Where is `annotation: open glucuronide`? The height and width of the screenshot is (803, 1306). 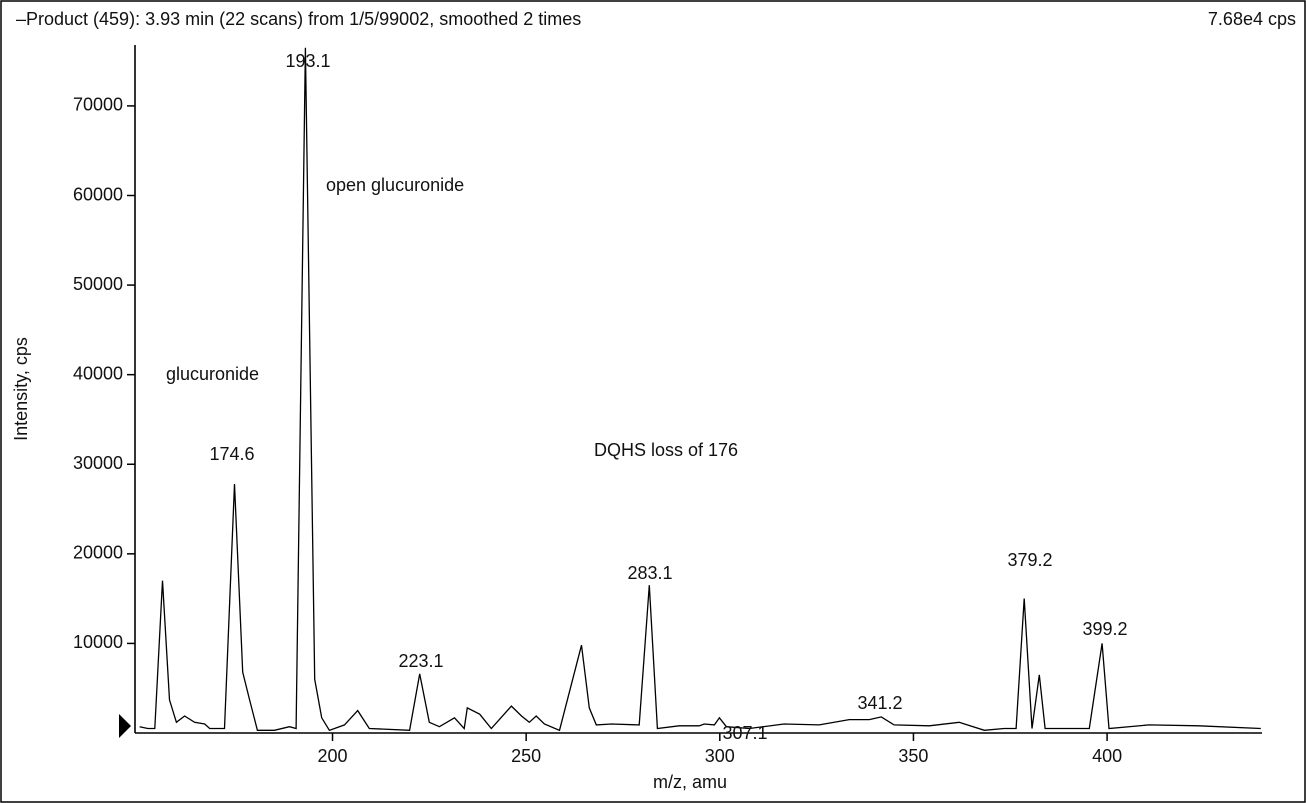
annotation: open glucuronide is located at coordinates (395, 185).